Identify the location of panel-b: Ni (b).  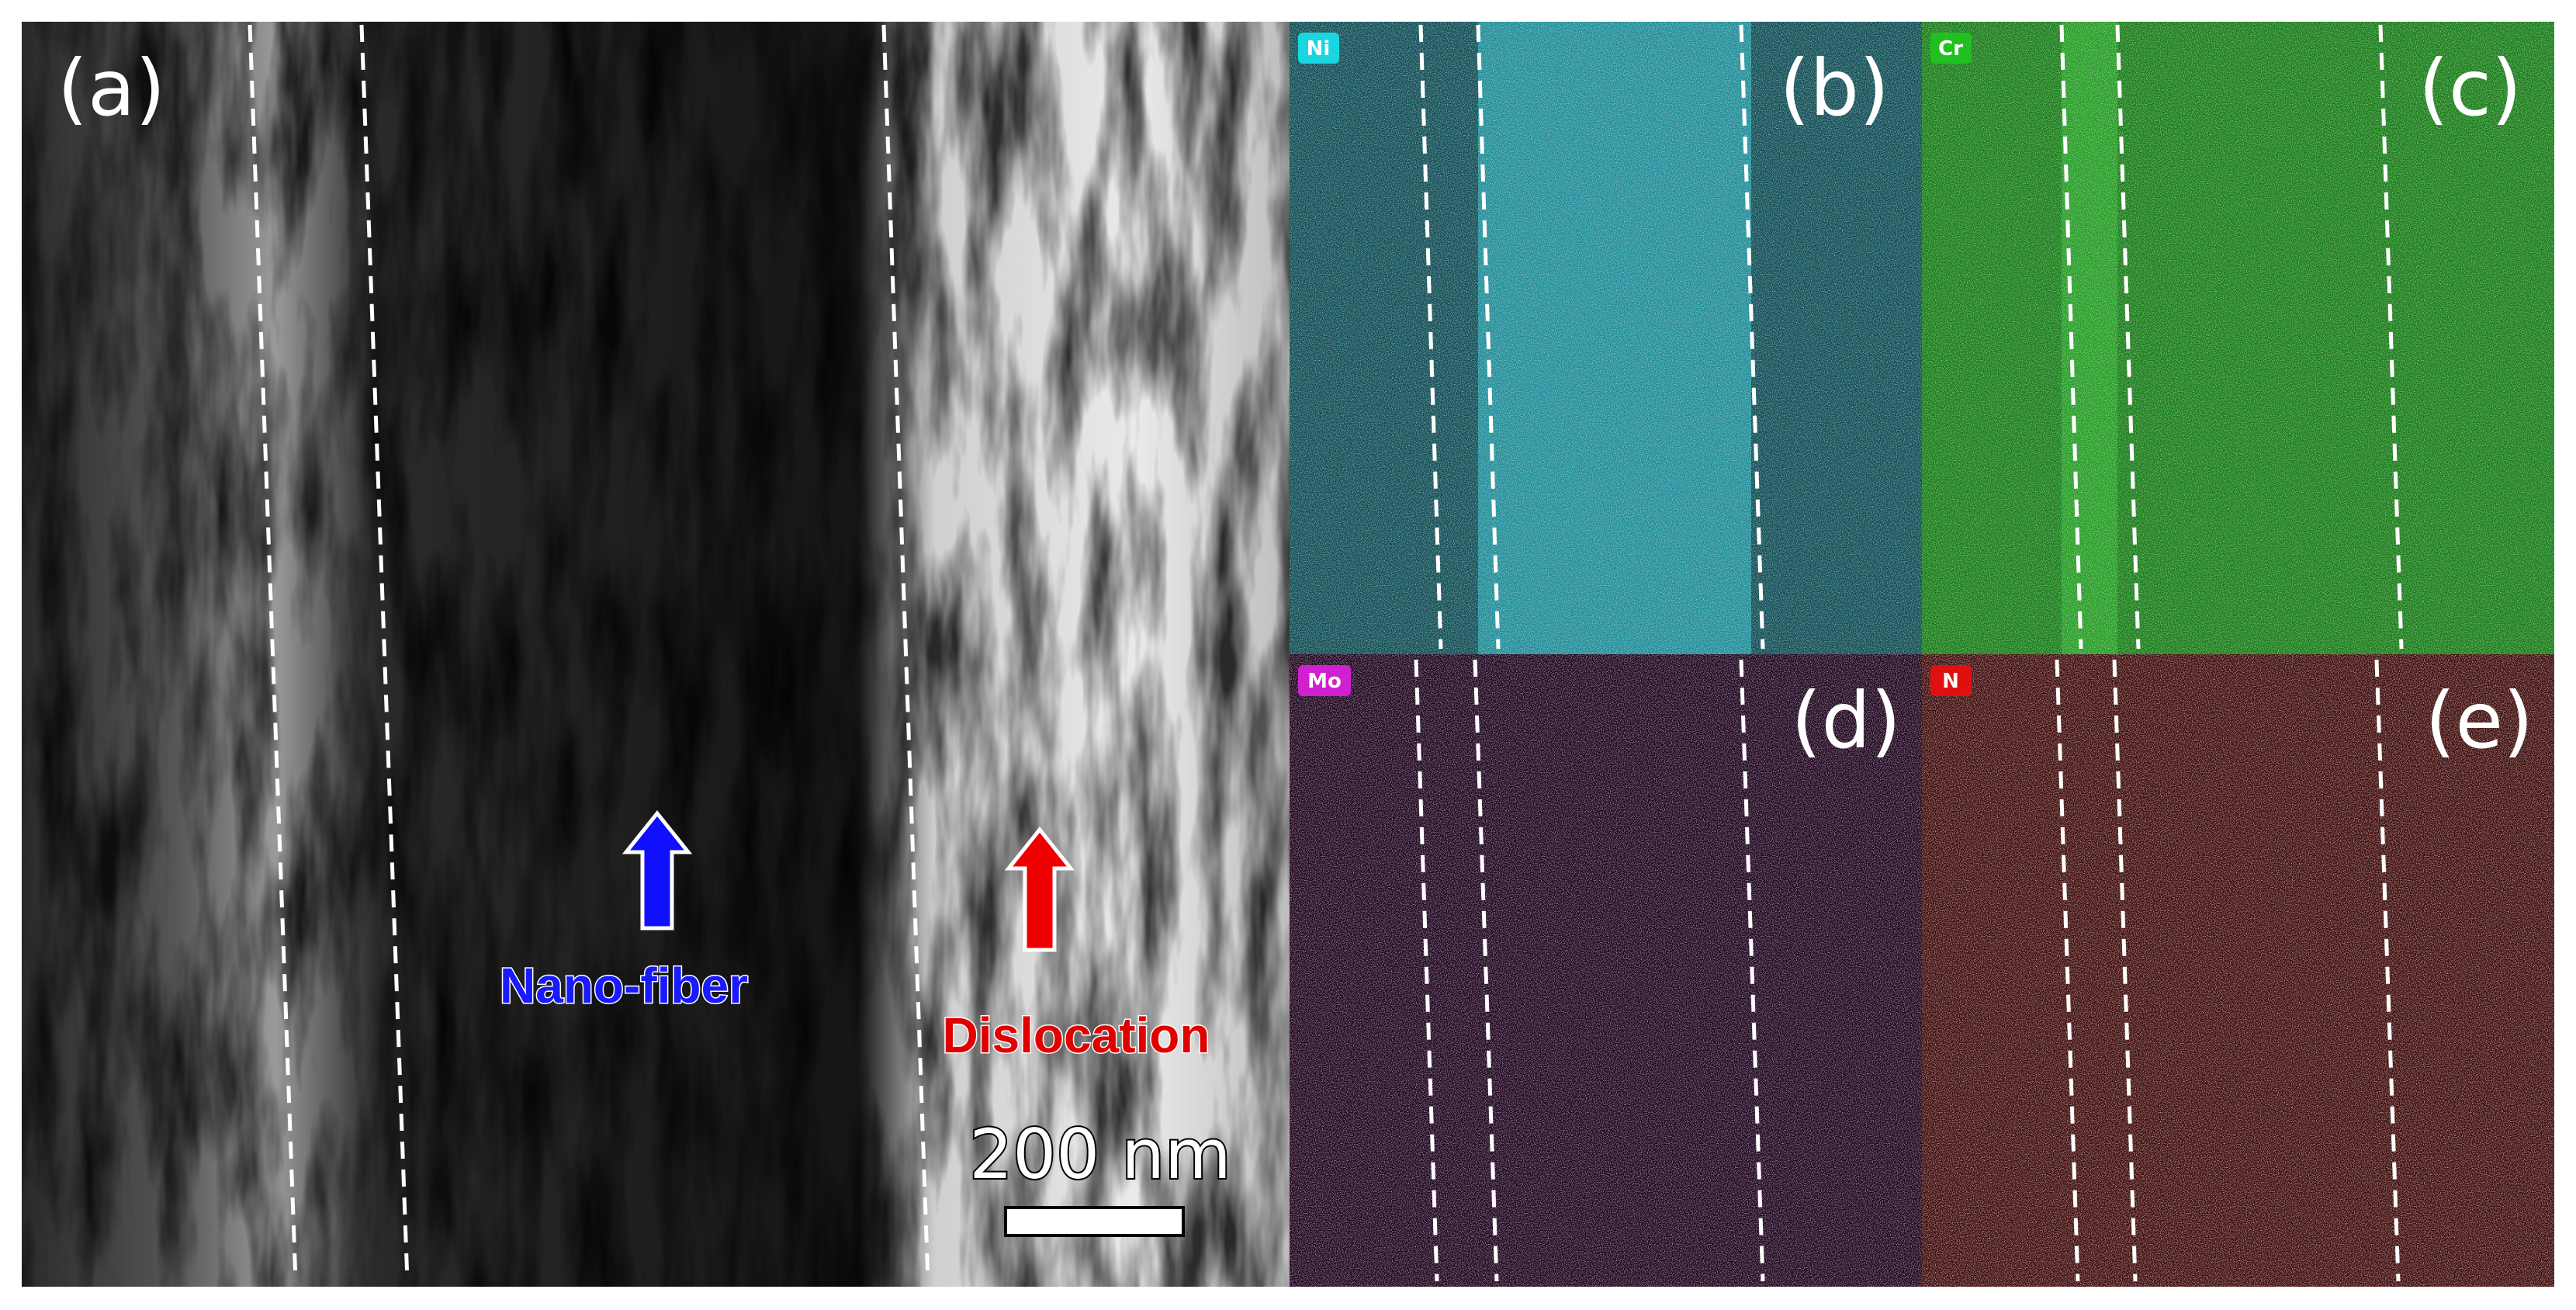
(1606, 338).